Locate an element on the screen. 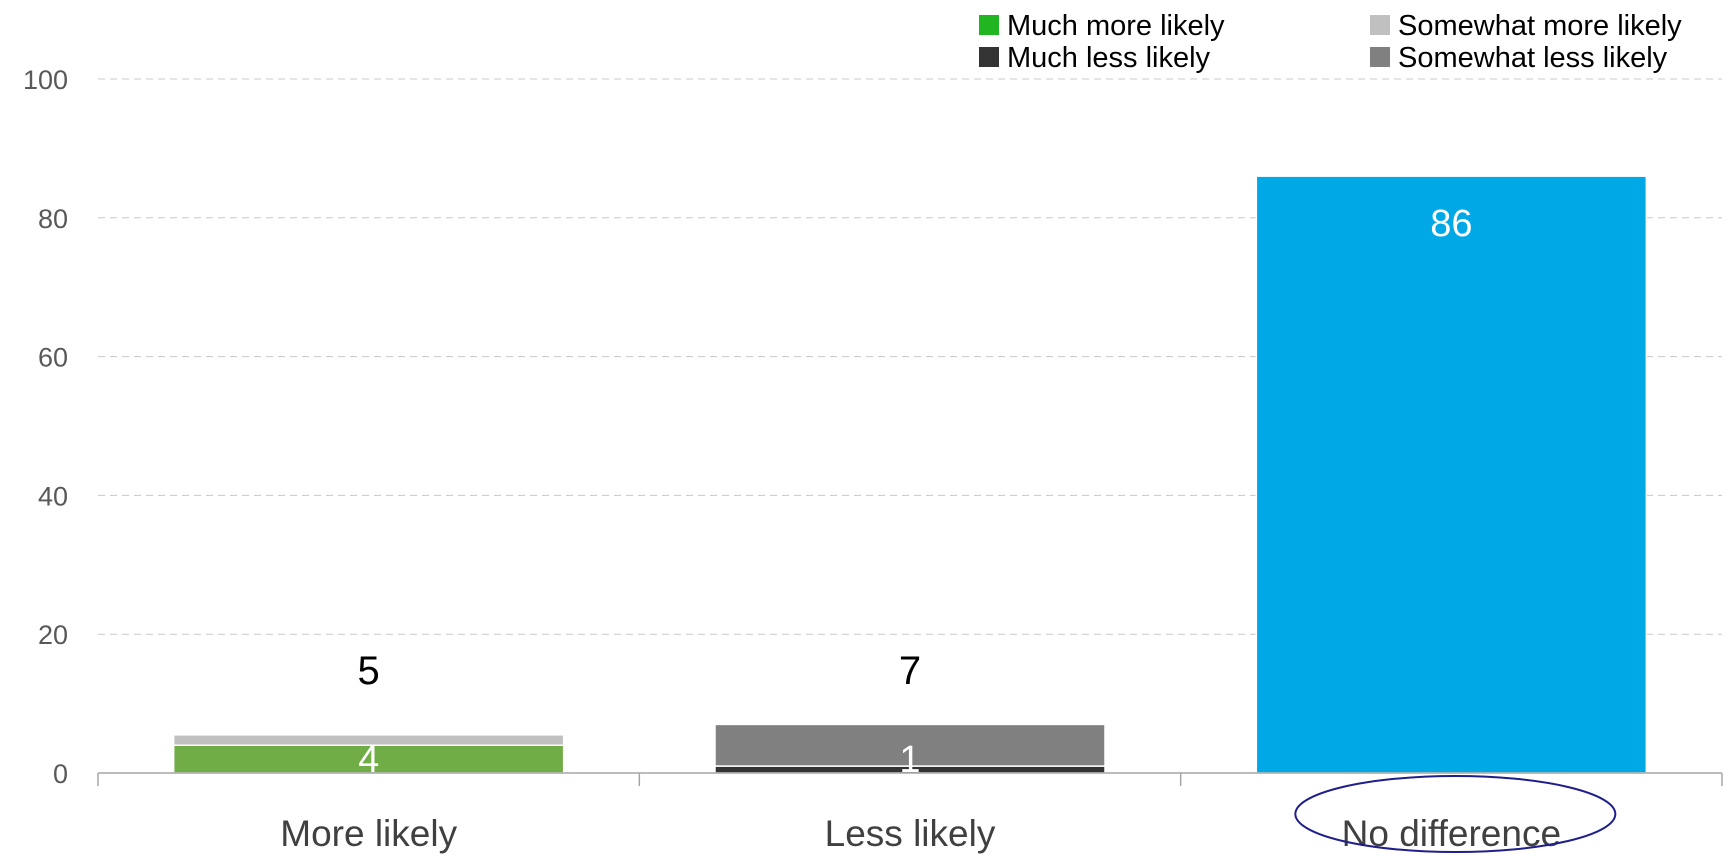 The image size is (1736, 861). highlight-ellipse is located at coordinates (1455, 814).